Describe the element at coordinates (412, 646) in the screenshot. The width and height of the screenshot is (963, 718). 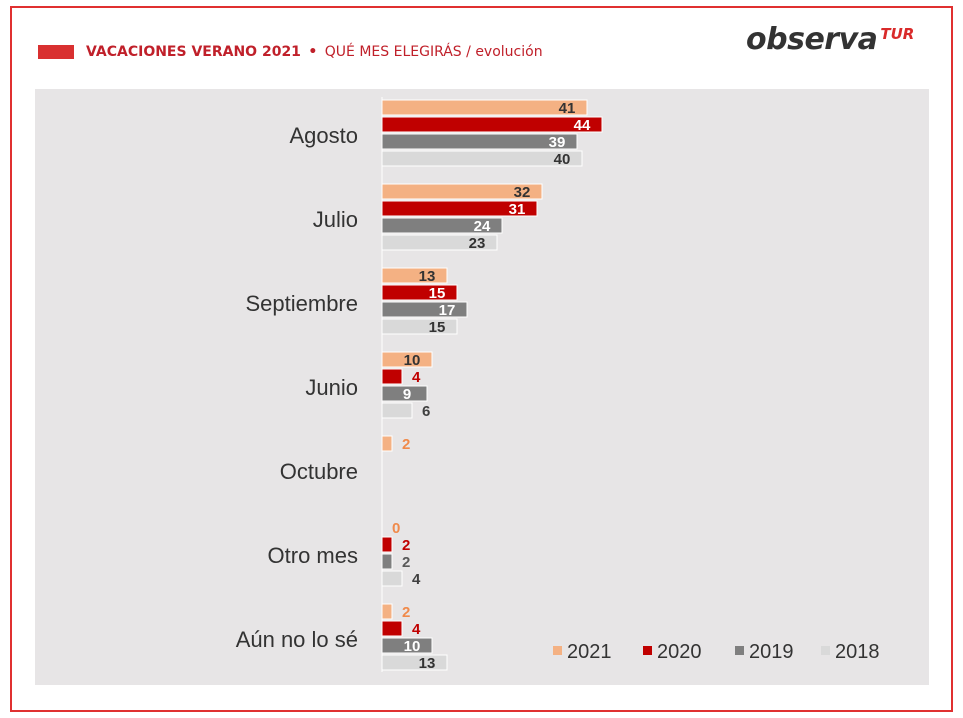
I see `data-label-2019: 10` at that location.